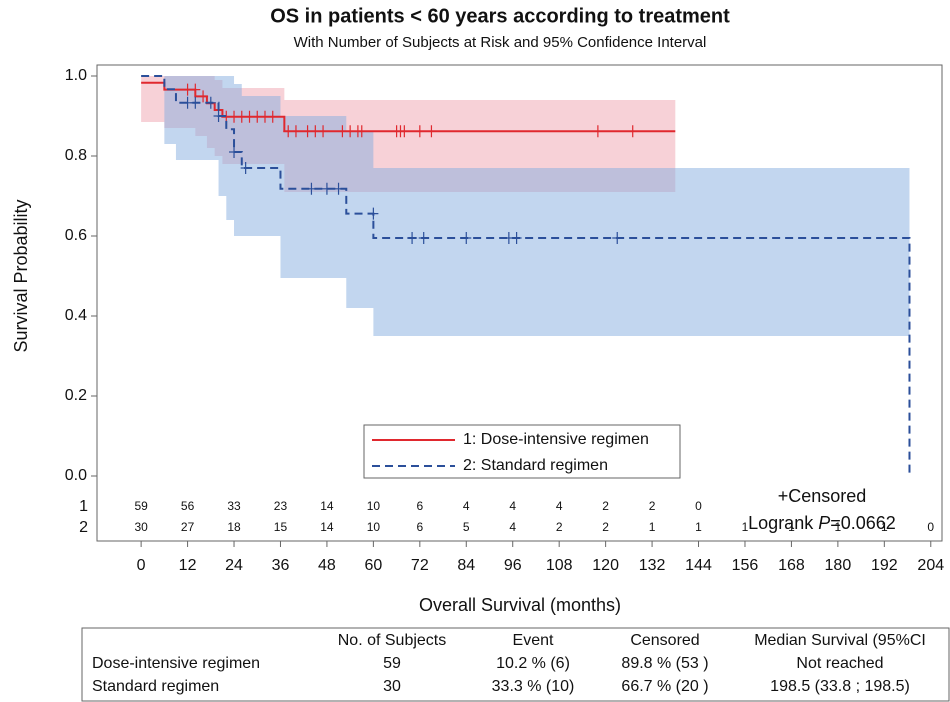 This screenshot has width=950, height=702. What do you see at coordinates (420, 565) in the screenshot?
I see `x-tick-label: 72` at bounding box center [420, 565].